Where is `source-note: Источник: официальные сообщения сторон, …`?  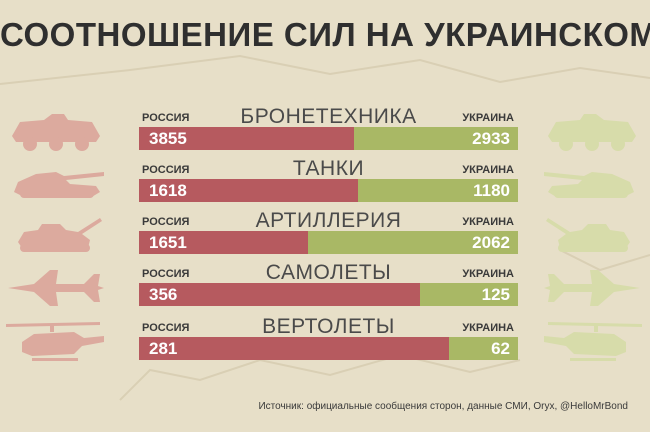 source-note: Источник: официальные сообщения сторон, … is located at coordinates (443, 406).